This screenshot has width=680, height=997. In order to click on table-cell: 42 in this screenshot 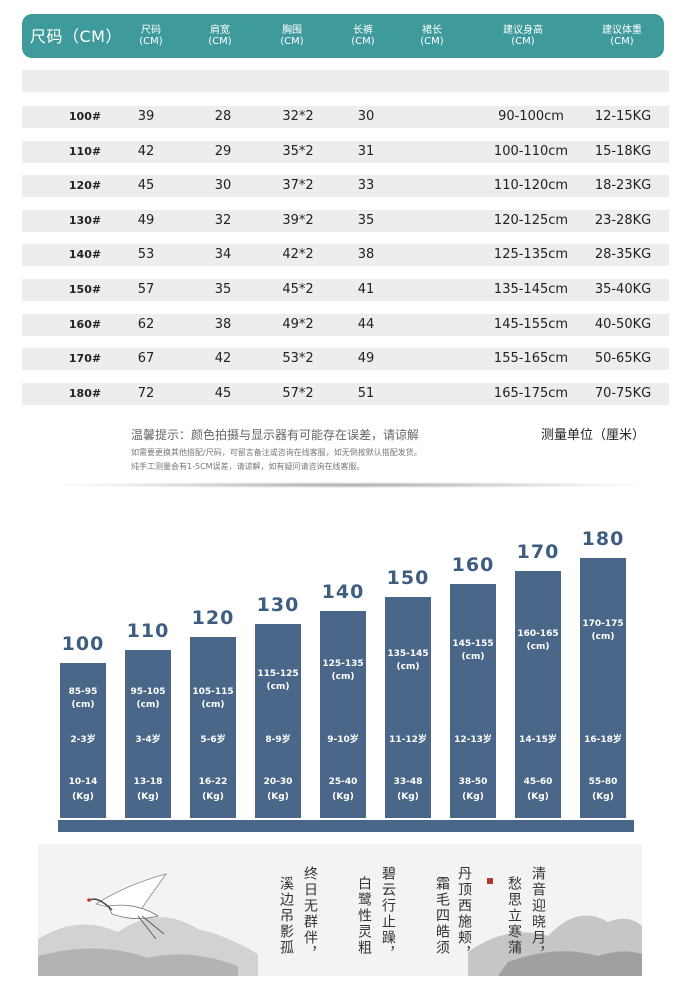, I will do `click(223, 359)`.